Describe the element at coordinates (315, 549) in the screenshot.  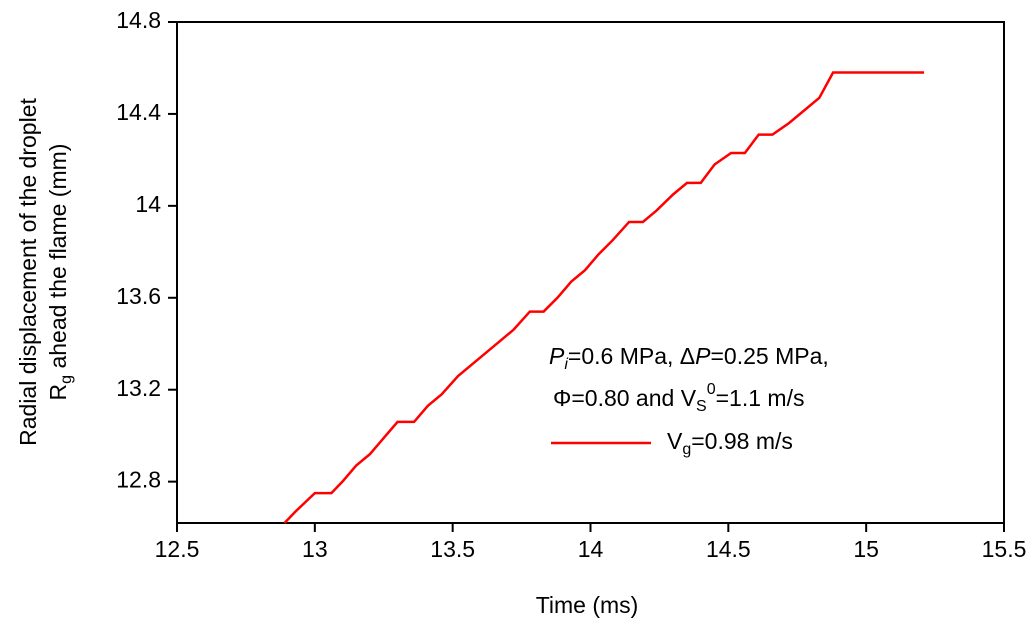
I see `x-tick-label: 13` at that location.